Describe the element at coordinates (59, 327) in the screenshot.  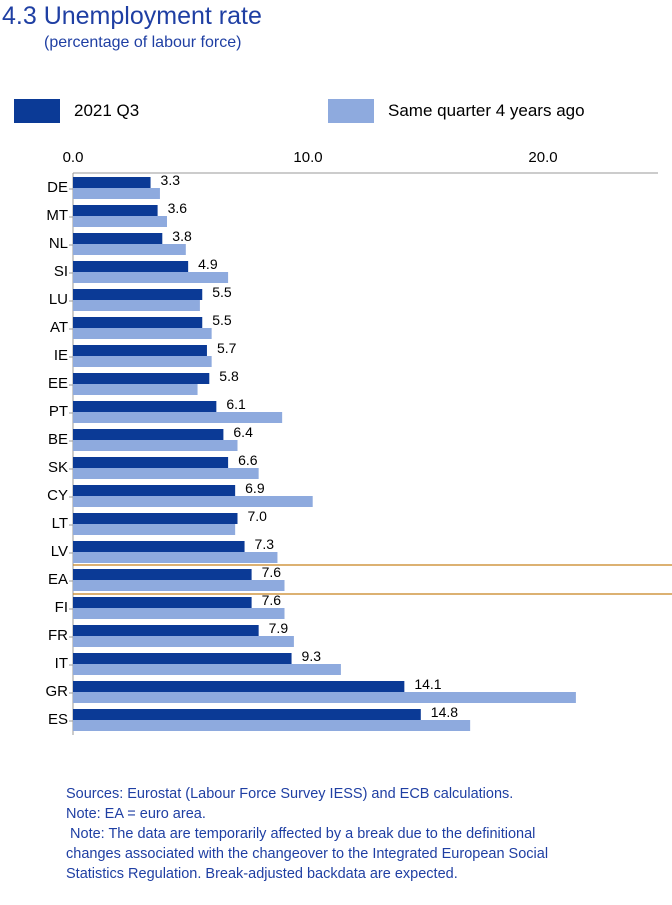
I see `y-tick-label: AT` at that location.